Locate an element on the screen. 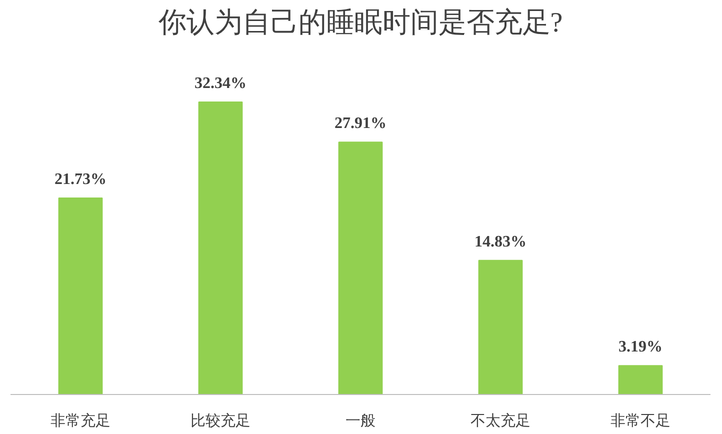  x-tick-label: 一般 is located at coordinates (361, 421).